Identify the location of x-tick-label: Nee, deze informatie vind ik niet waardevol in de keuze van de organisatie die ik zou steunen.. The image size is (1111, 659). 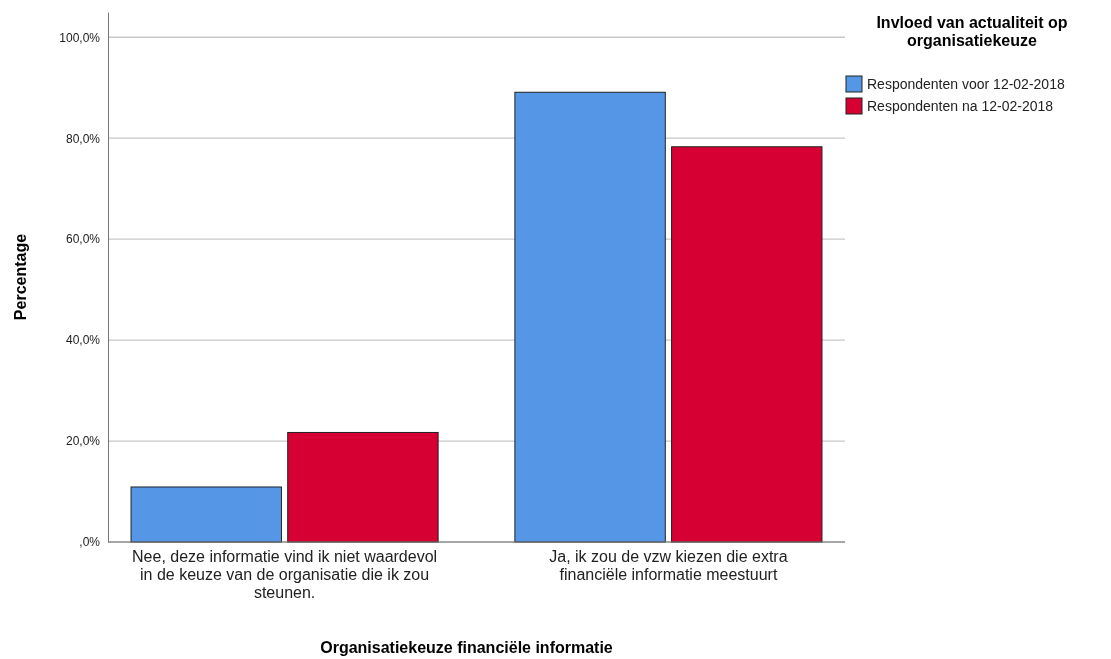
(285, 574).